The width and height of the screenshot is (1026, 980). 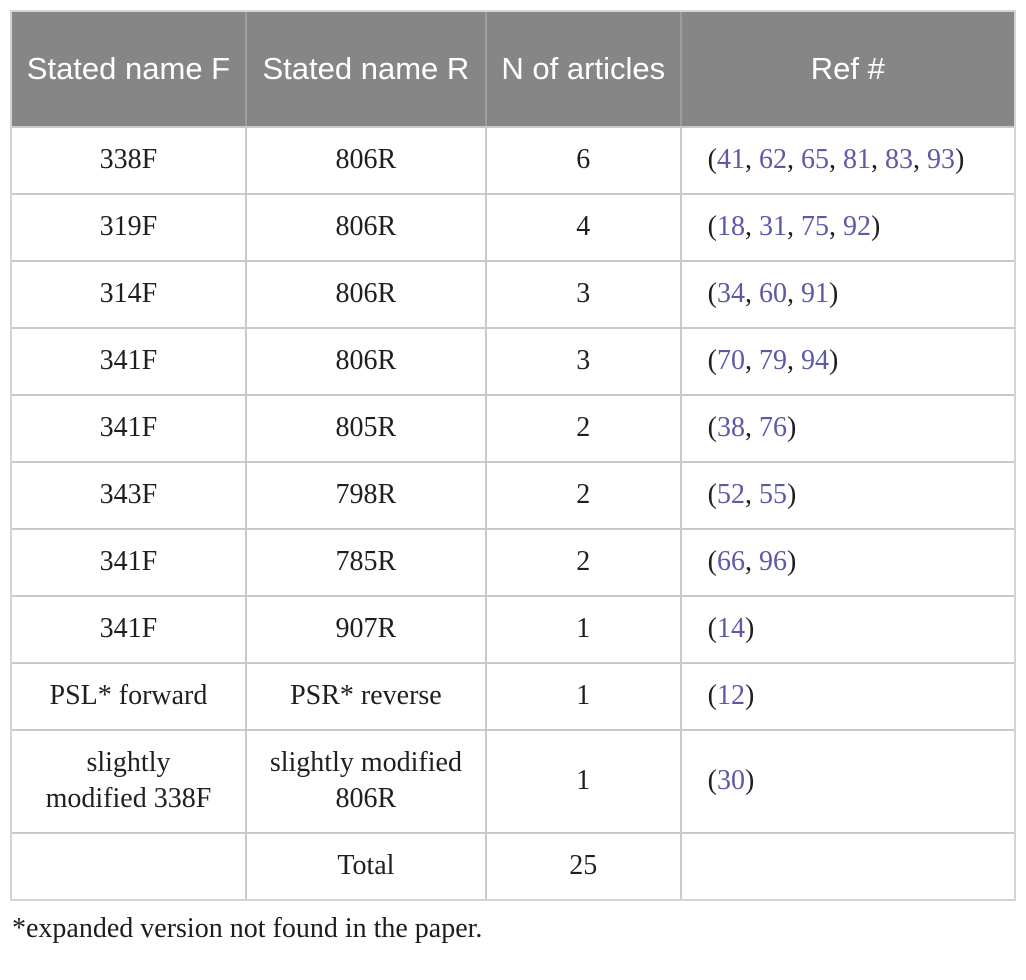 I want to click on cell-stated-name-r: 785R, so click(x=364, y=561).